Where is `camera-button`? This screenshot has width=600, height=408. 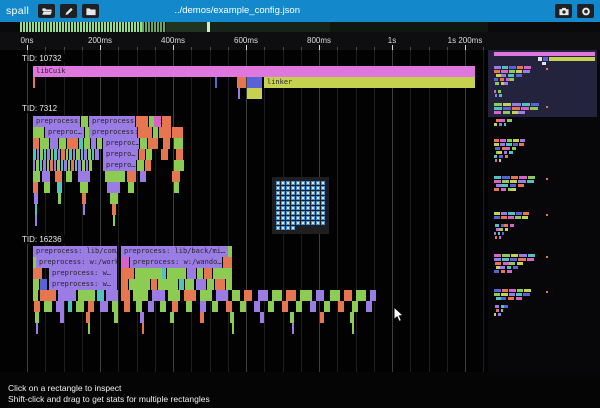
camera-button is located at coordinates (563, 11).